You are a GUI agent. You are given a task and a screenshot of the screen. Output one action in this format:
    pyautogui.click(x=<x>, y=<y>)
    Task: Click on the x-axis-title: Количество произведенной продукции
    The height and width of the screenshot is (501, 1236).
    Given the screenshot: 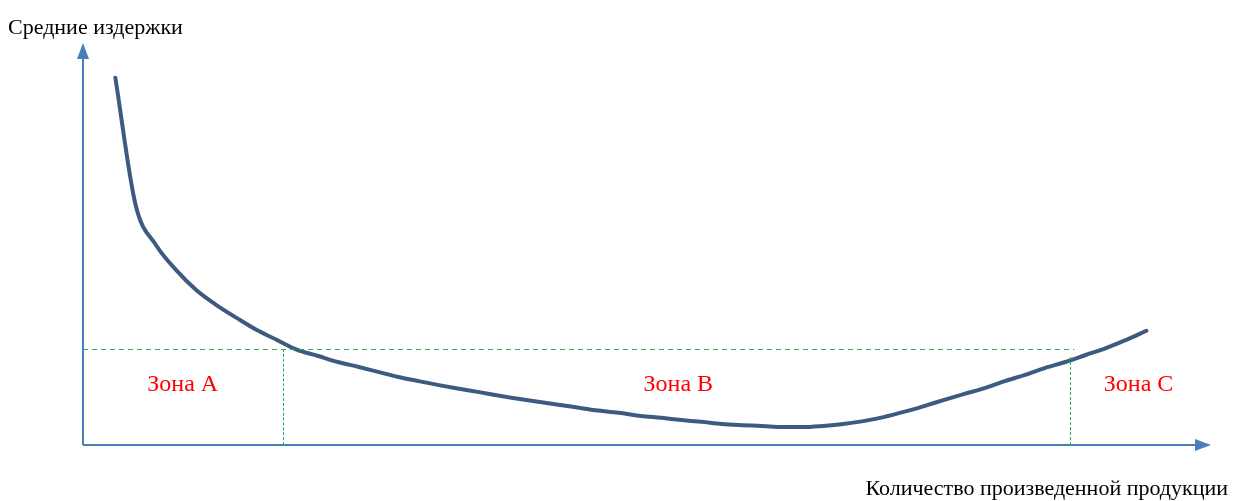 What is the action you would take?
    pyautogui.click(x=1046, y=488)
    